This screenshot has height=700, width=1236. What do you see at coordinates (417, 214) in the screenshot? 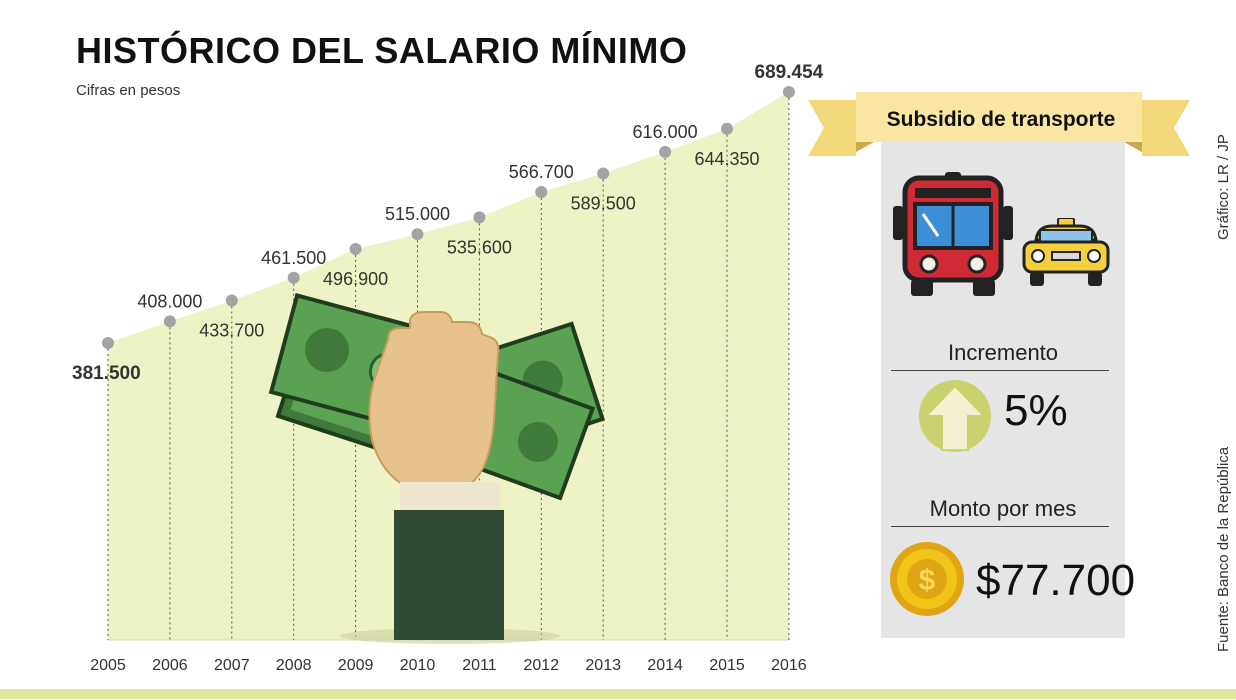
I see `value-label-2010: 515.000` at bounding box center [417, 214].